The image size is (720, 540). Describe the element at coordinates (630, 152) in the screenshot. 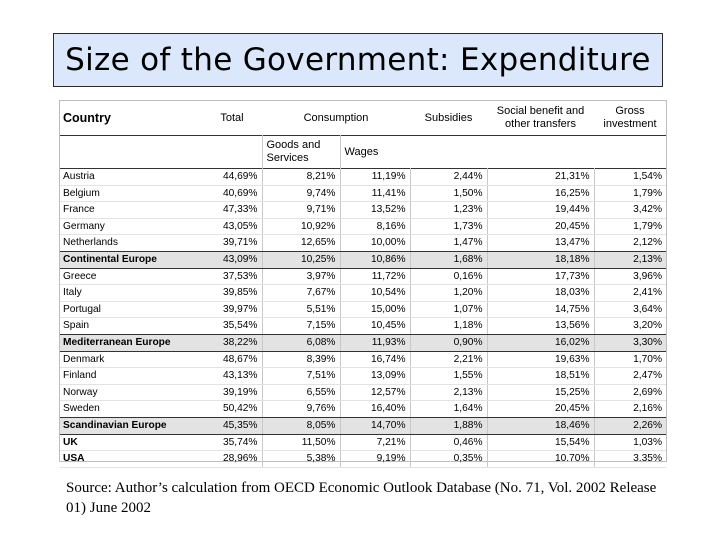

I see `subheader-empty` at that location.